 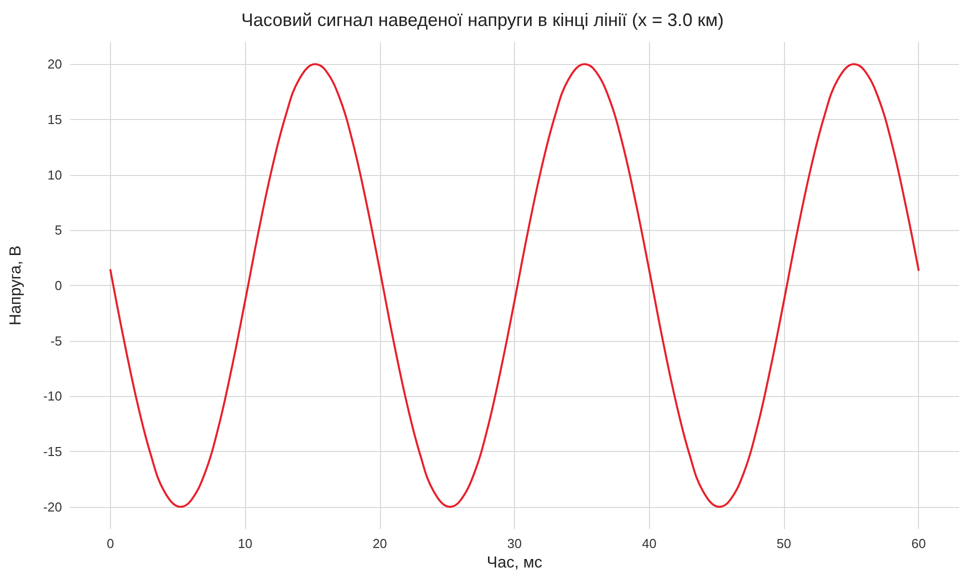 What do you see at coordinates (482, 20) in the screenshot?
I see `chart-title: Часовий сигнал наведеної напруги в кінці лінії (x = 3.0 км)` at bounding box center [482, 20].